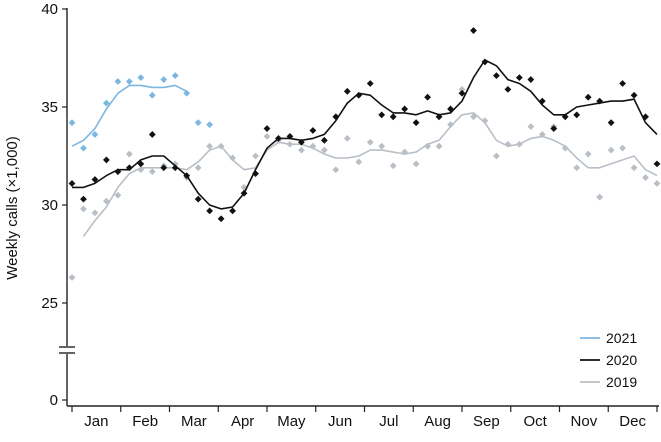 This screenshot has width=661, height=442. I want to click on x-tick-label-mar: Mar, so click(194, 421).